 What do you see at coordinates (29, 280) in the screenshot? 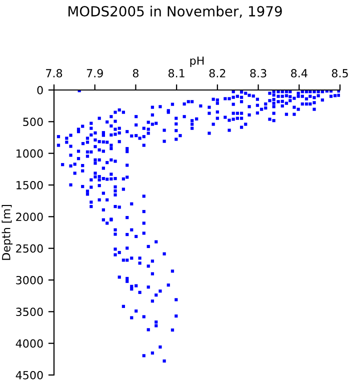
I see `y-tick-label: 3000` at bounding box center [29, 280].